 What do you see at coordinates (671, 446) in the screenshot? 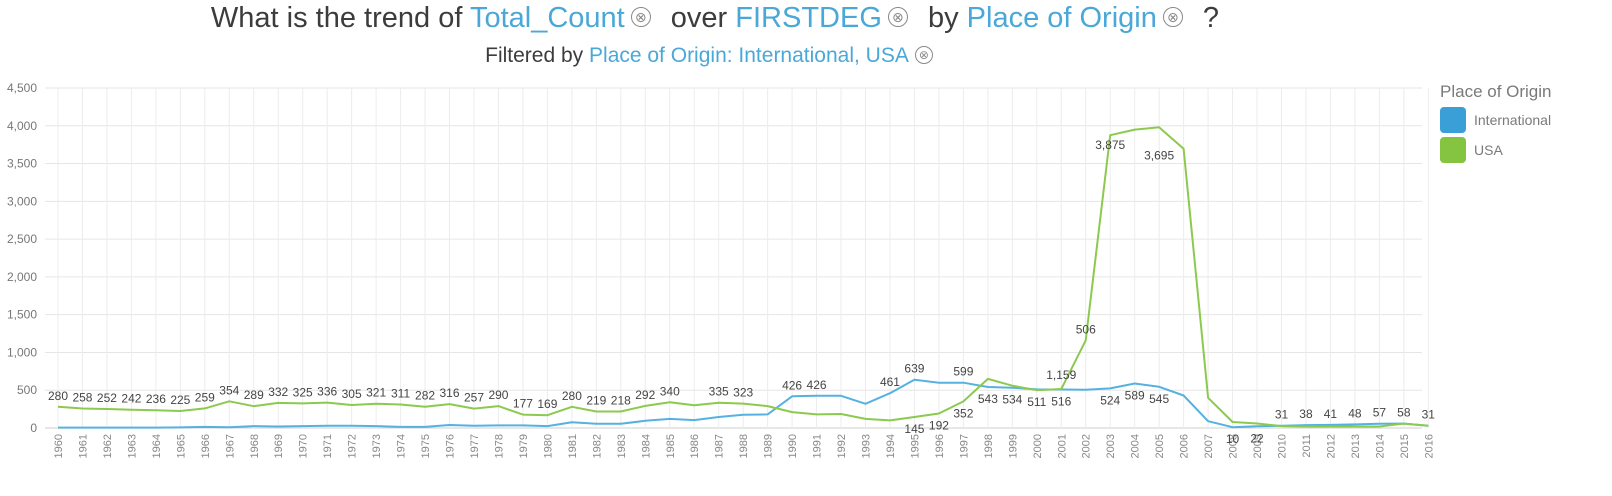
I see `x-tick-label: 1985` at bounding box center [671, 446].